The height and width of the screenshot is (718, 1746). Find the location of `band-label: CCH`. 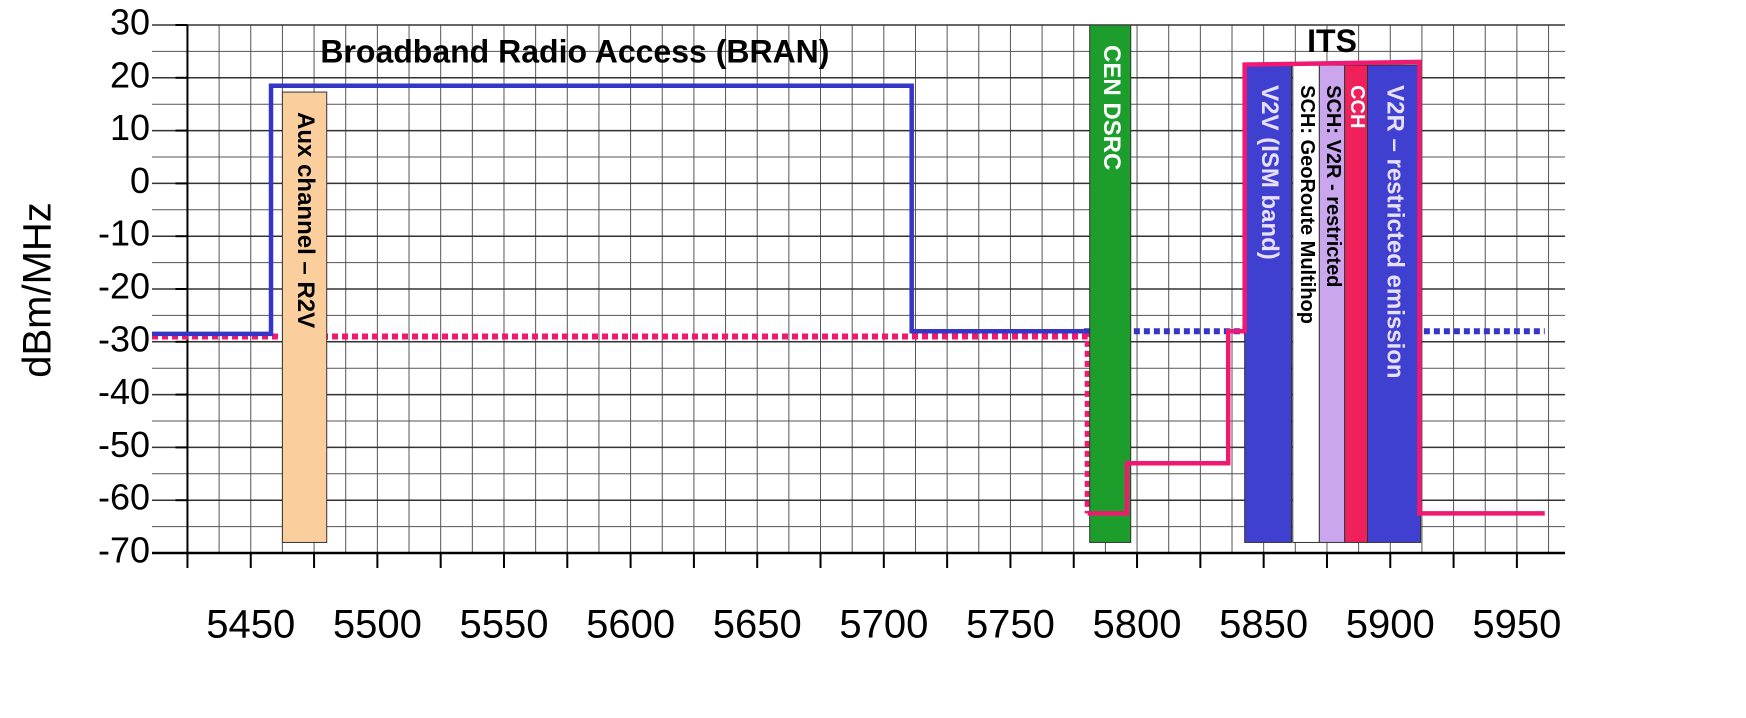

band-label: CCH is located at coordinates (1357, 106).